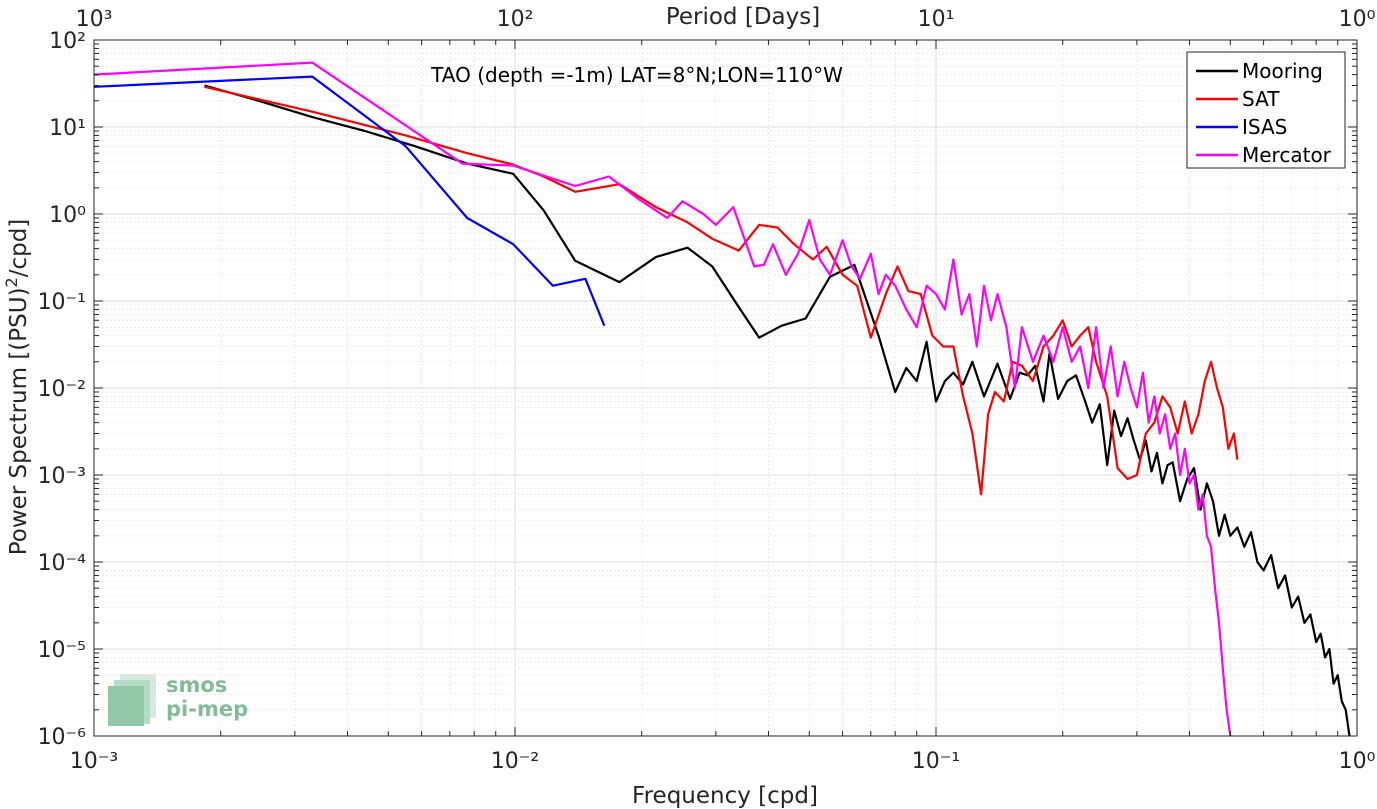 This screenshot has width=1377, height=809. I want to click on y-axis-label: Power Spectrum [(PSU)2/cpd], so click(17, 387).